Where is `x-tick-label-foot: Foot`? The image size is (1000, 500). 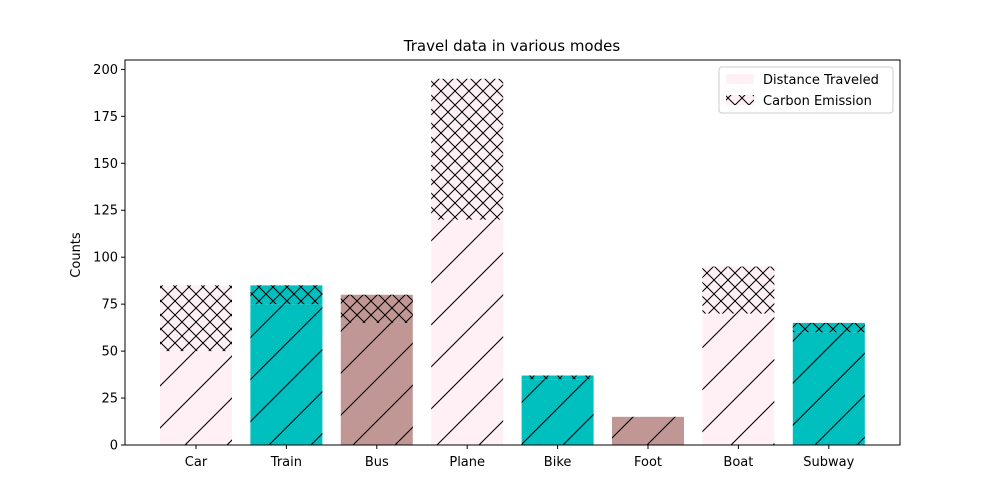 x-tick-label-foot: Foot is located at coordinates (648, 462).